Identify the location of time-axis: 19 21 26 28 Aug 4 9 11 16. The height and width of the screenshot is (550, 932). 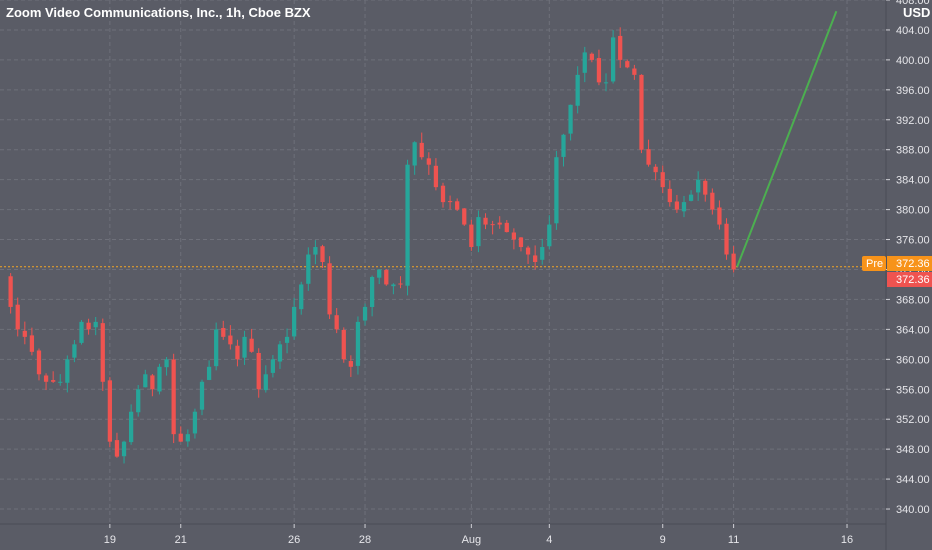
(478, 535).